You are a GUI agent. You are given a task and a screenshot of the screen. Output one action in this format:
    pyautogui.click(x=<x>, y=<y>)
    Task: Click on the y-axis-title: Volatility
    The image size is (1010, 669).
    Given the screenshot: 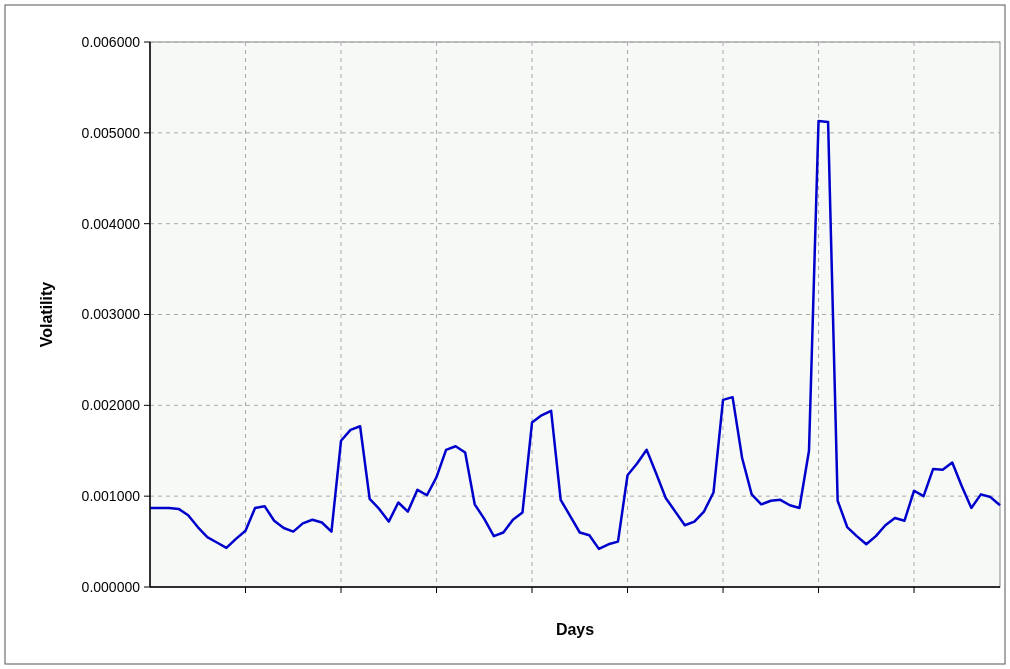 What is the action you would take?
    pyautogui.click(x=46, y=314)
    